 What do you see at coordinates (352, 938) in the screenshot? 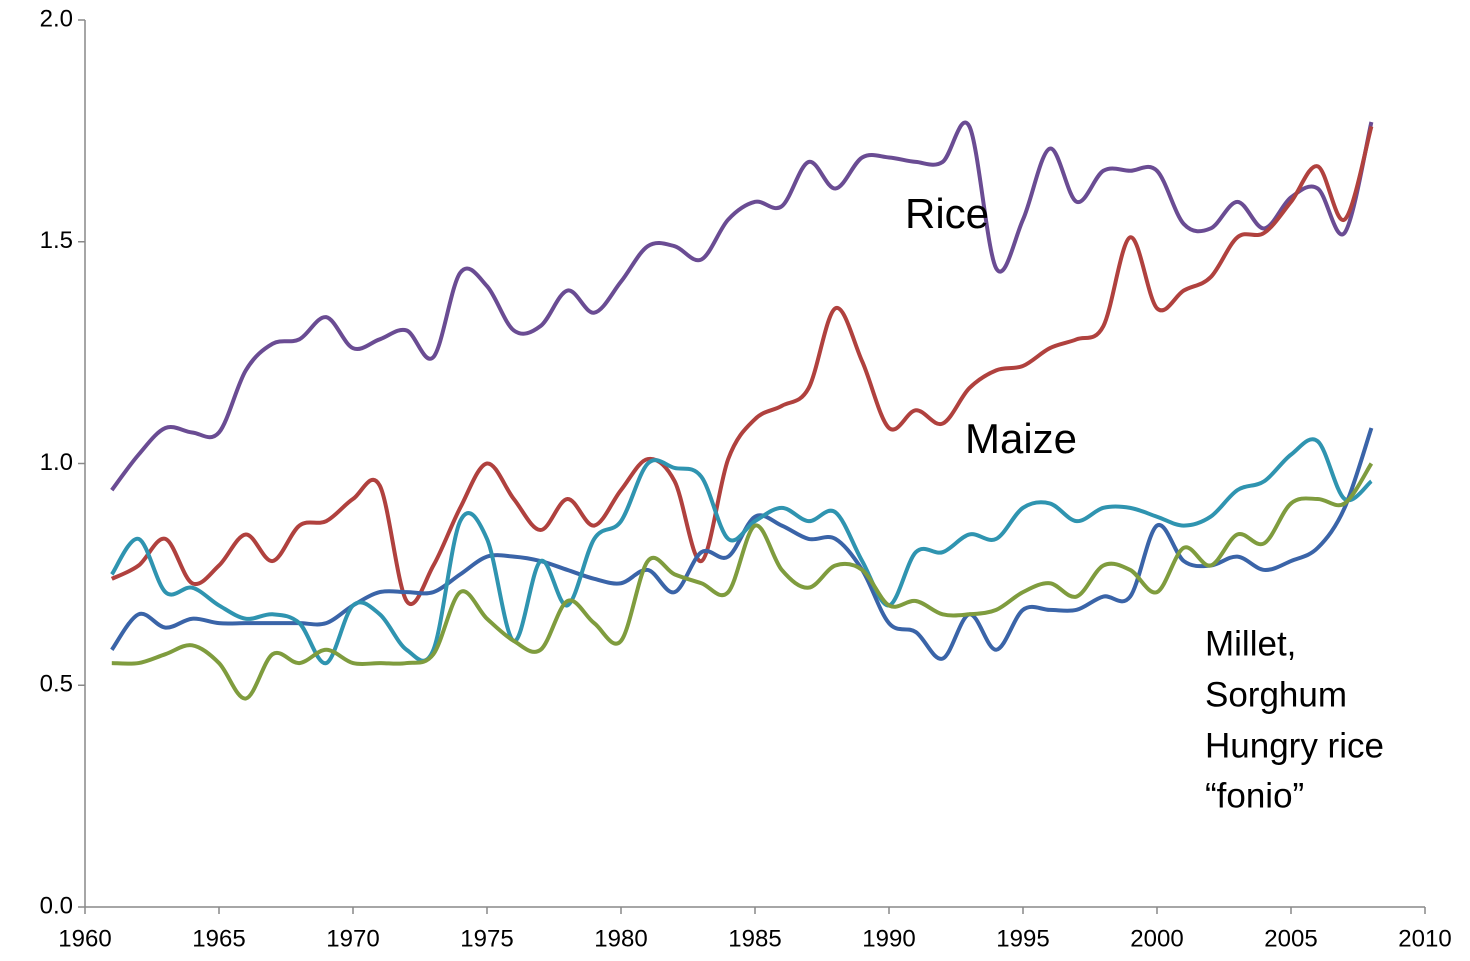
I see `x-tick-label: 1970` at bounding box center [352, 938].